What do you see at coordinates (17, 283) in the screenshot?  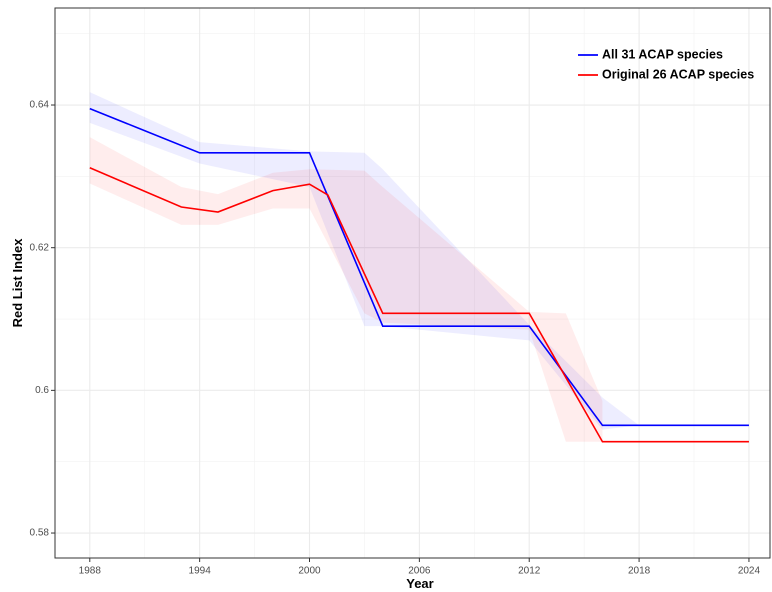 I see `y-axis-title: Red List Index` at bounding box center [17, 283].